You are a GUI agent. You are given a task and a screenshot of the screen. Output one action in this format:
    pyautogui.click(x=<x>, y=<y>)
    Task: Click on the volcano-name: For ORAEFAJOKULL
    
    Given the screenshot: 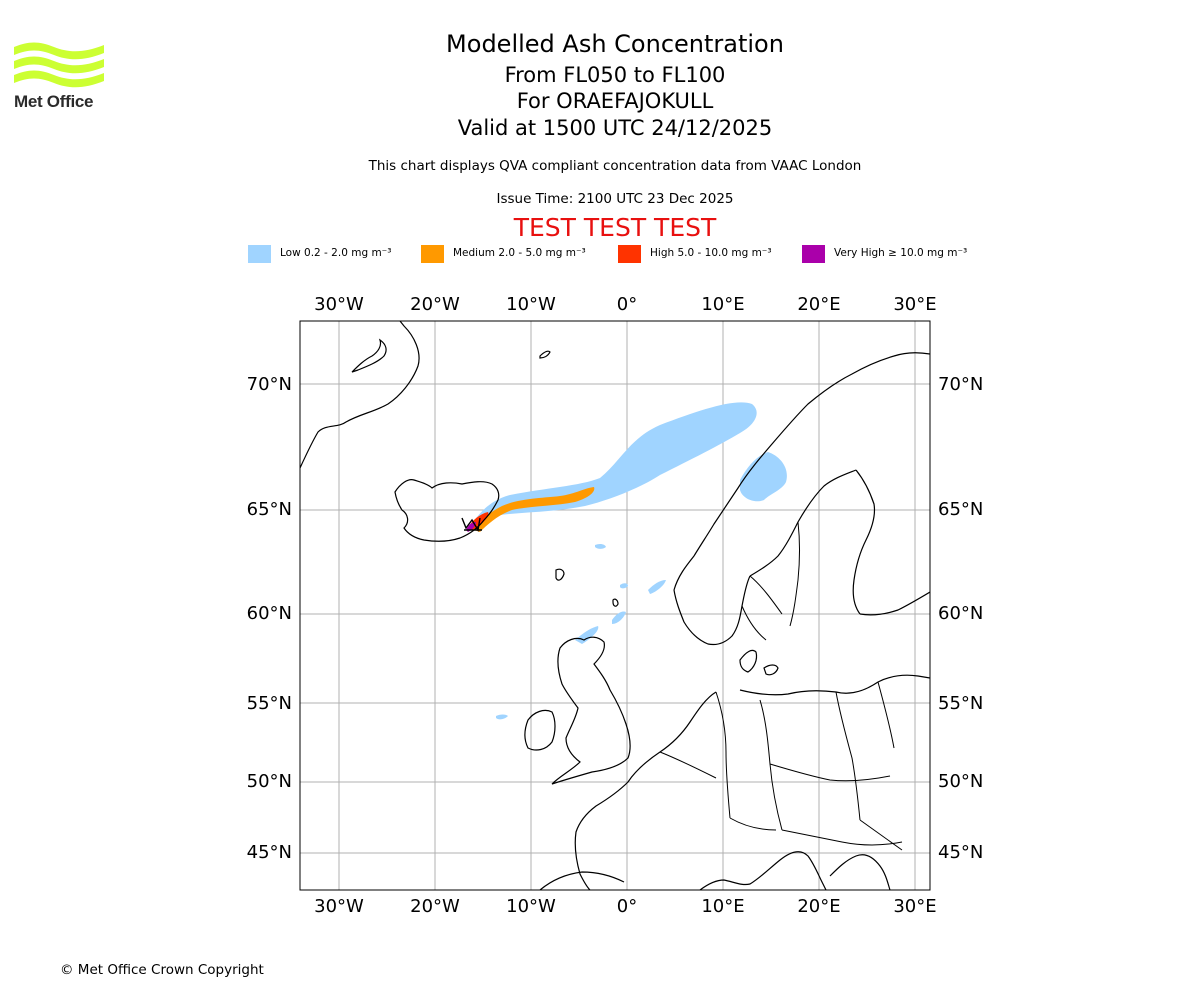 What is the action you would take?
    pyautogui.click(x=615, y=101)
    